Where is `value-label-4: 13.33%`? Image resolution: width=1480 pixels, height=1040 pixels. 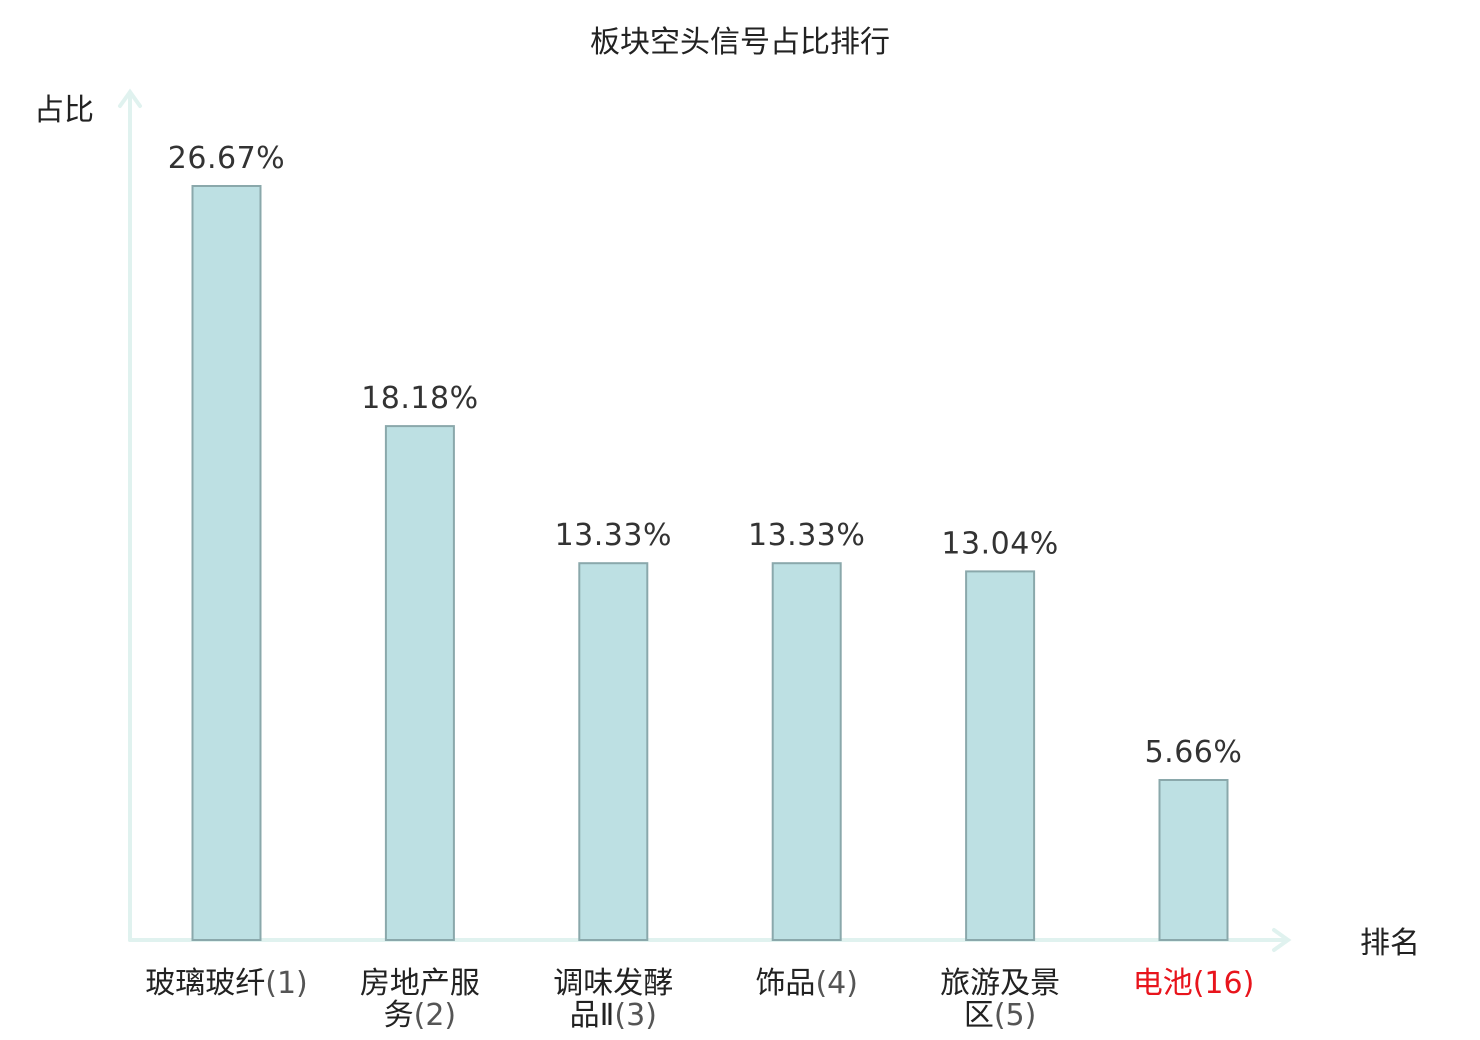 value-label-4: 13.33% is located at coordinates (806, 535).